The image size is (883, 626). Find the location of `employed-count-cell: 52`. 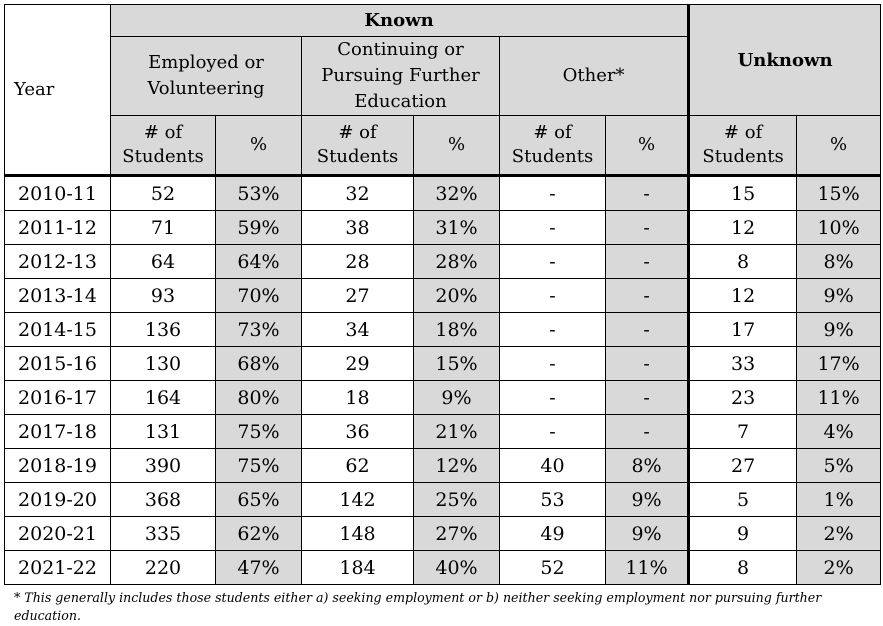

employed-count-cell: 52 is located at coordinates (163, 193).